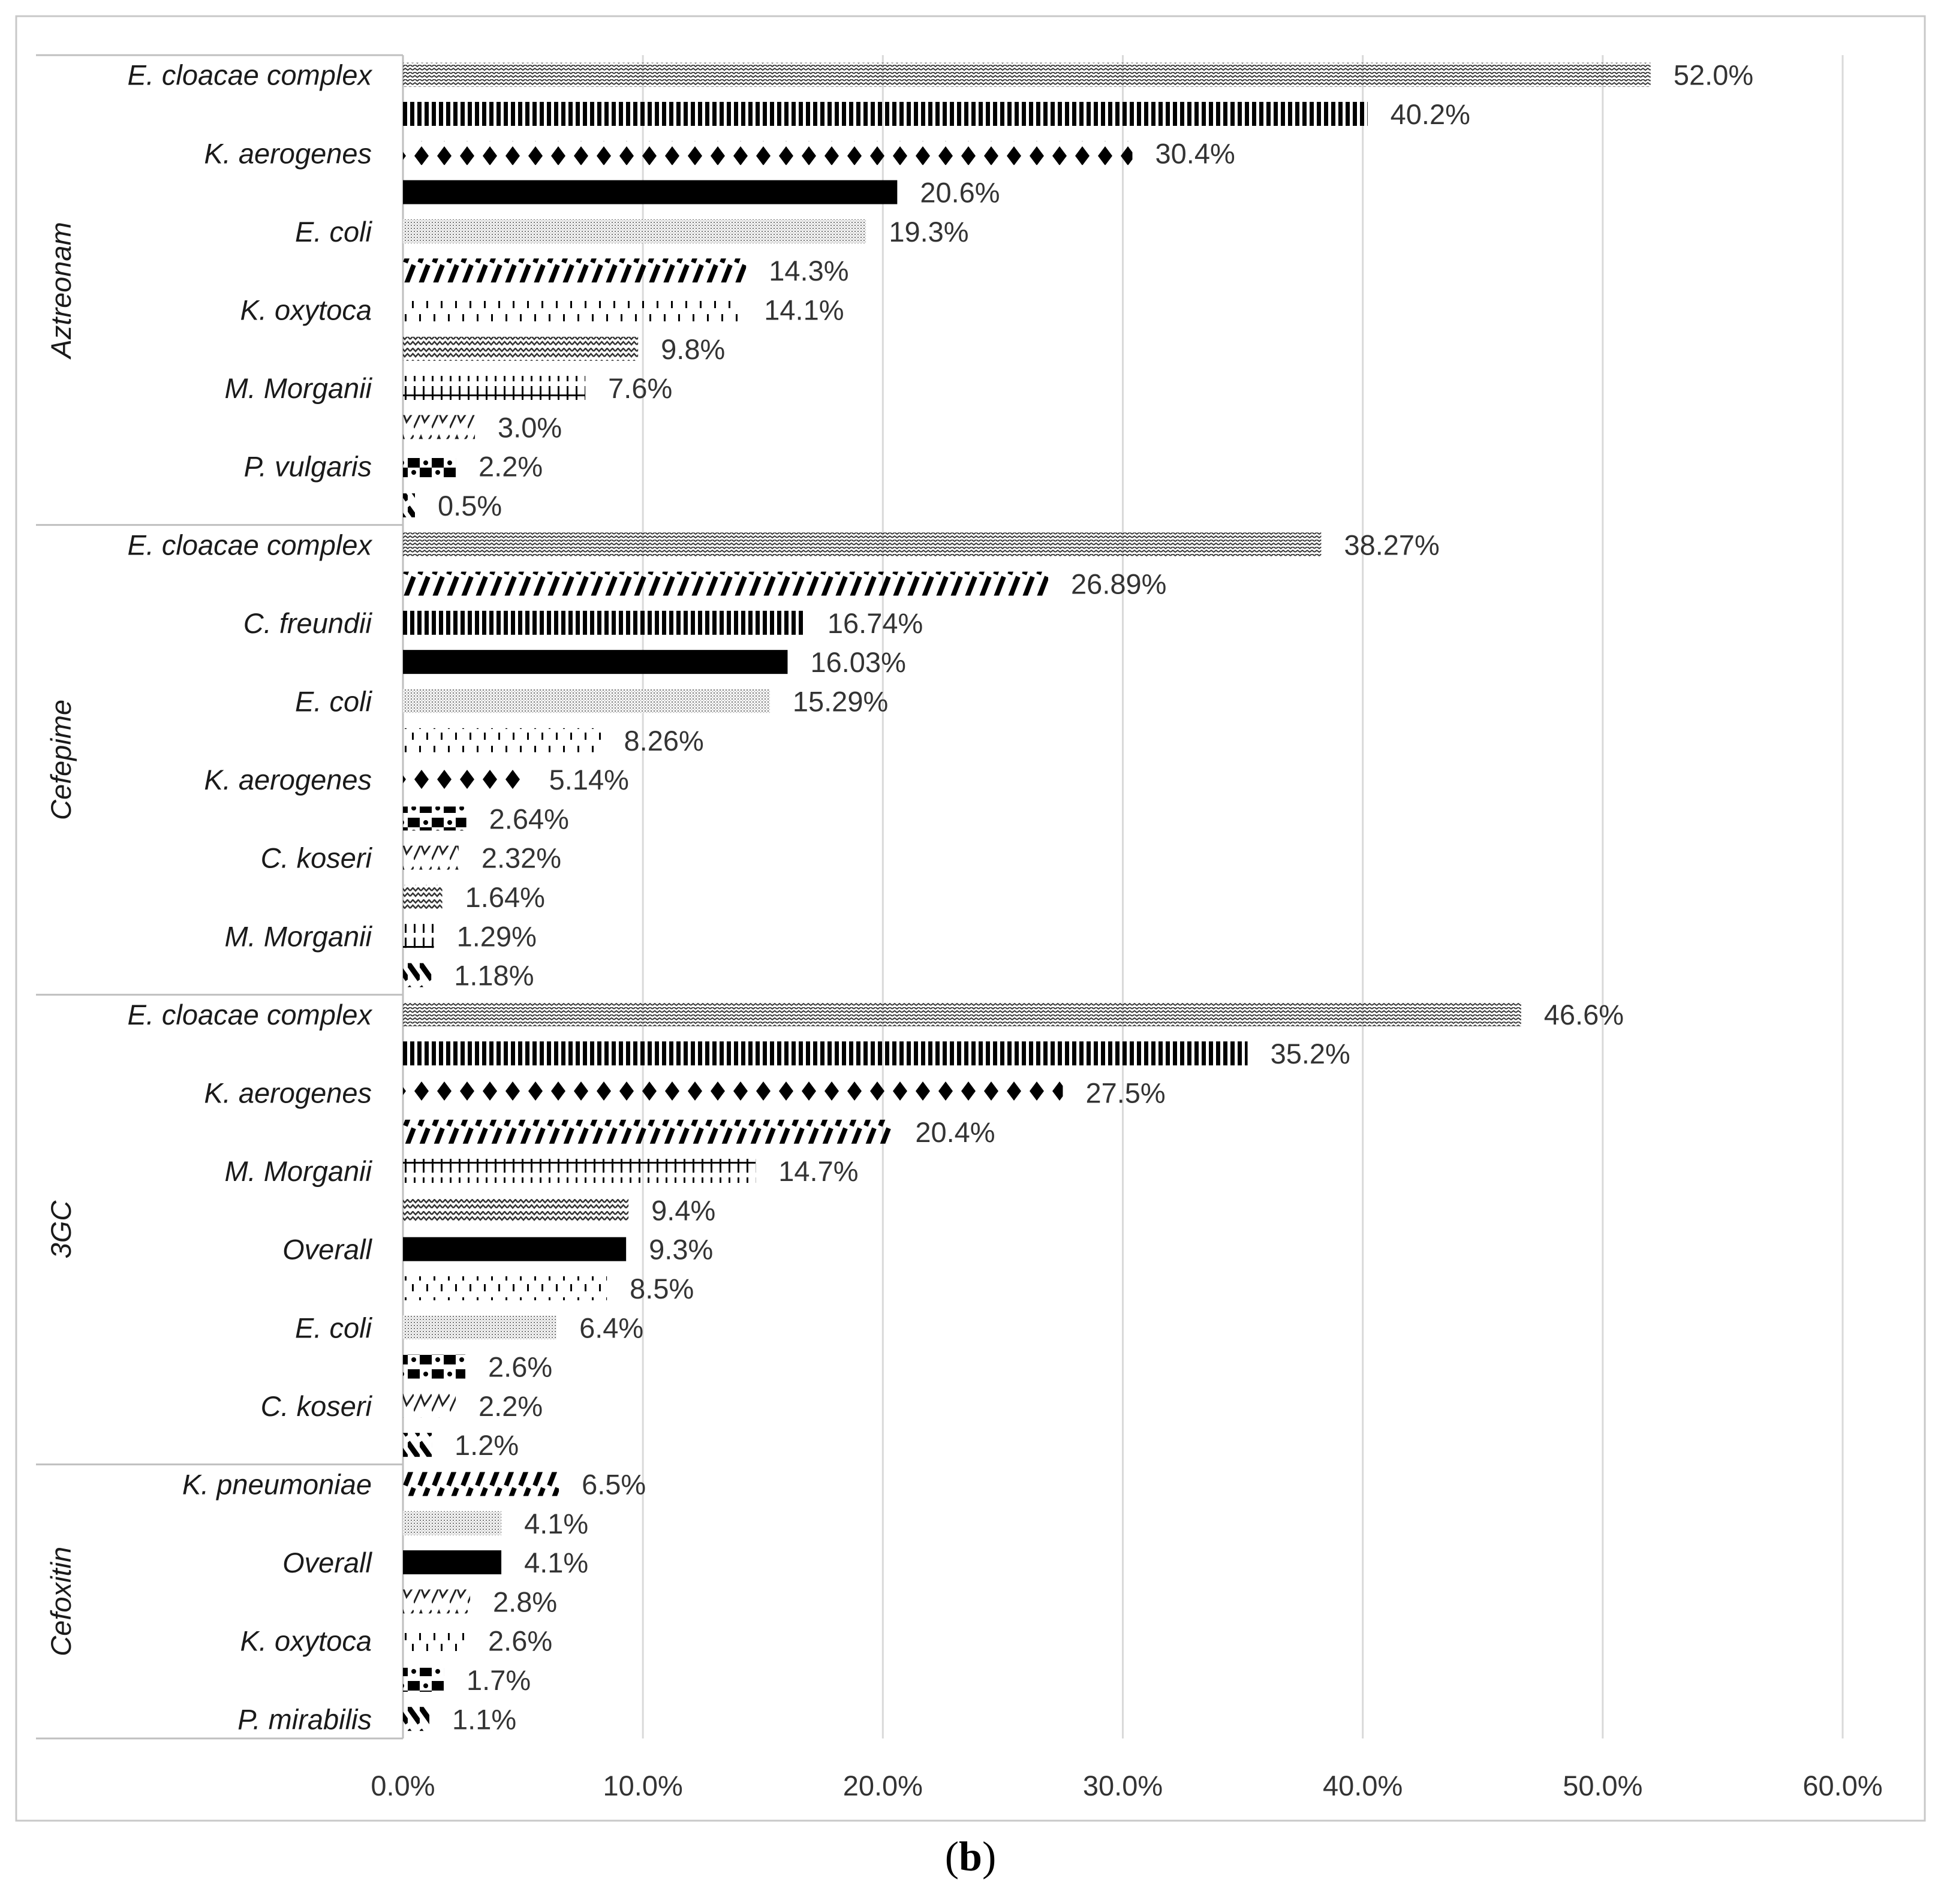 The image size is (1941, 1904). I want to click on data-label: 2.2%, so click(511, 467).